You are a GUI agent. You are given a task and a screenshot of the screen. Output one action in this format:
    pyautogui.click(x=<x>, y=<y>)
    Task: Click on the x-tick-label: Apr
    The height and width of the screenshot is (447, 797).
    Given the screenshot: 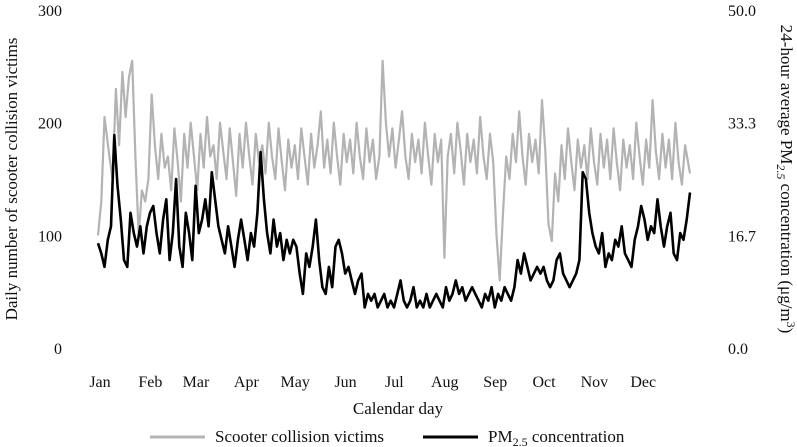 What is the action you would take?
    pyautogui.click(x=247, y=382)
    